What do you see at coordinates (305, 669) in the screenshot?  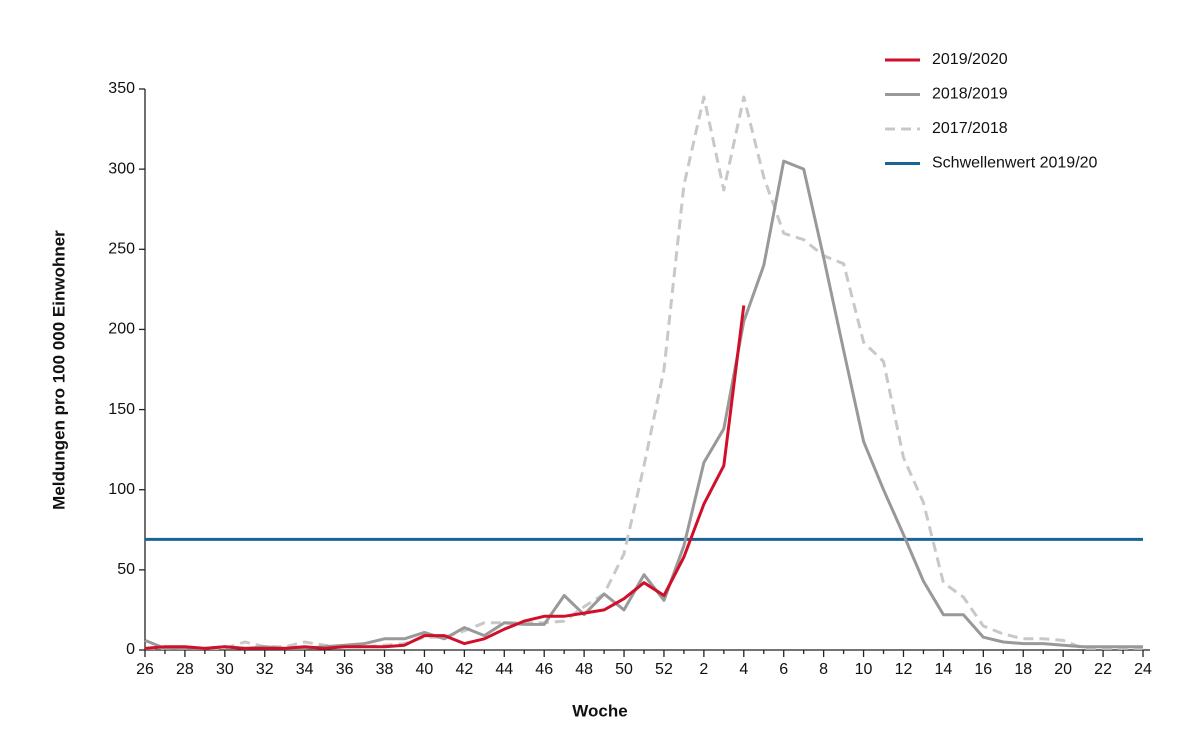 I see `x-tick-label: 34` at bounding box center [305, 669].